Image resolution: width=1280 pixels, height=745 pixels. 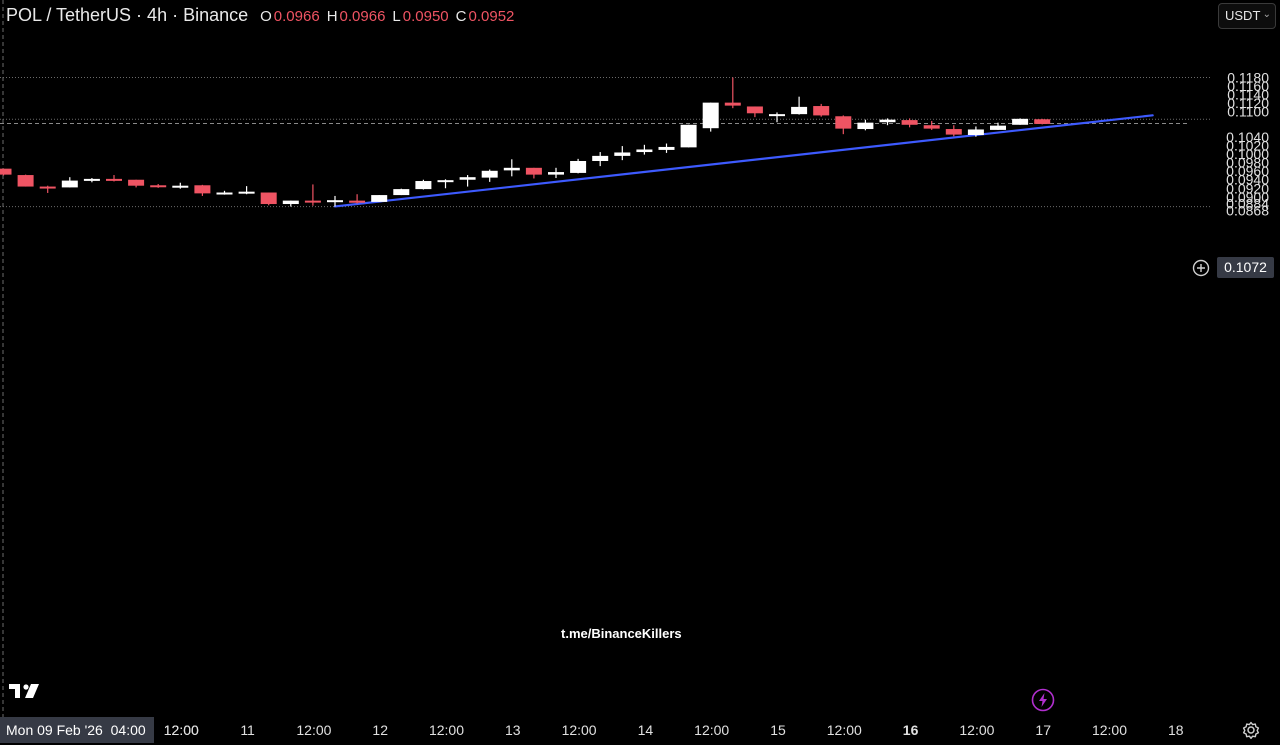 I want to click on chevron-down-icon: ⌄, so click(x=1266, y=14).